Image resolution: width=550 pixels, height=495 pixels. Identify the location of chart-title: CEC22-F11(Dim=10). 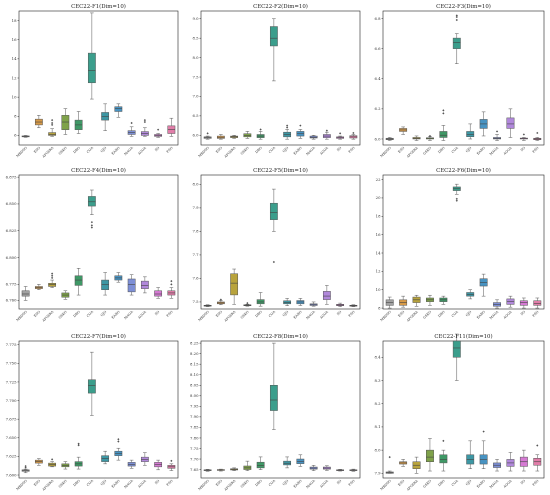
(463, 336).